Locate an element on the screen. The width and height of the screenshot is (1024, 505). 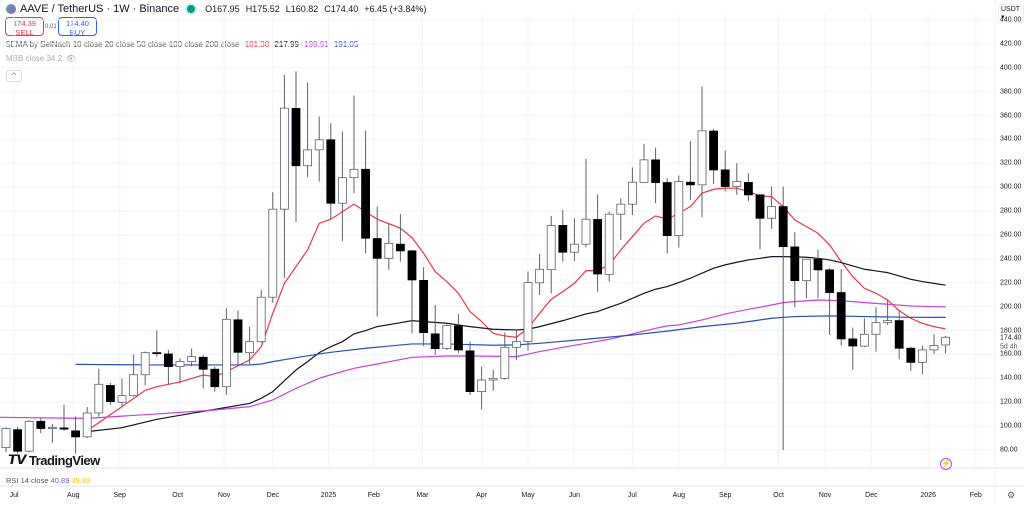
price-tick-label: 240.00 is located at coordinates (1011, 259).